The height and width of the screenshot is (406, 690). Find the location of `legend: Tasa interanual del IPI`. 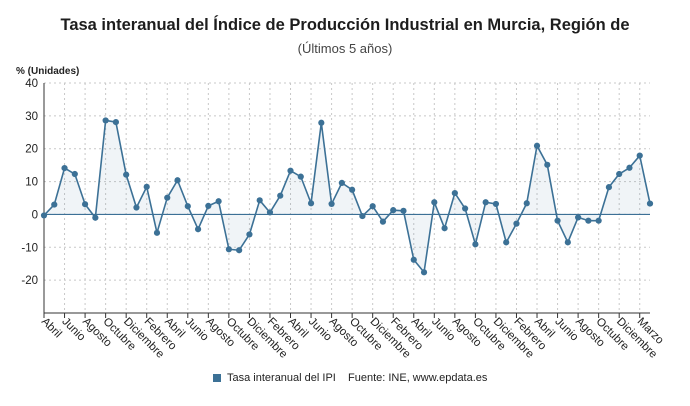

legend: Tasa interanual del IPI is located at coordinates (274, 378).